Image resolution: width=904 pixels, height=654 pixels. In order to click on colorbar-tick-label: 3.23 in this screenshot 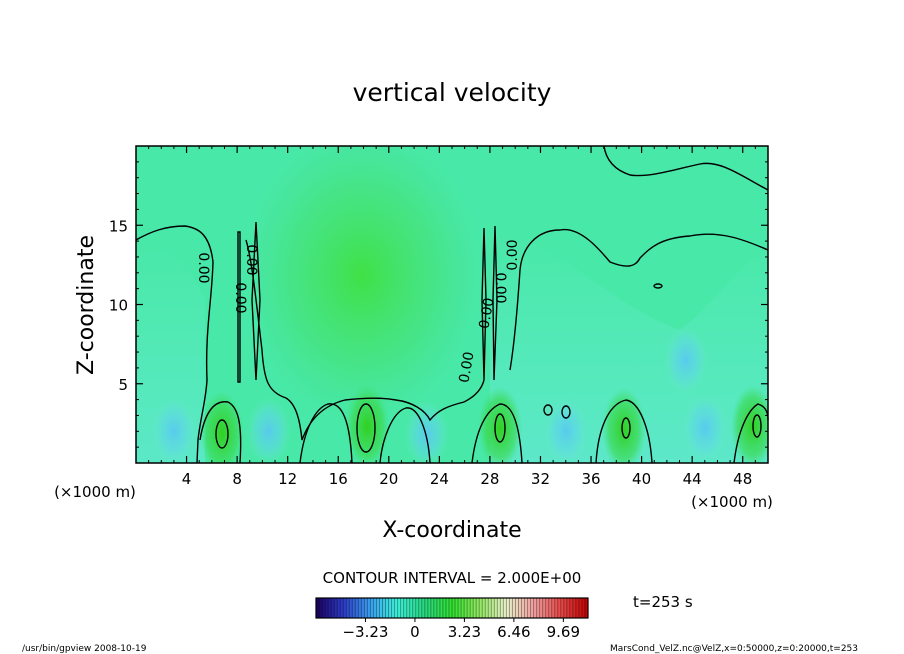, I will do `click(464, 632)`.